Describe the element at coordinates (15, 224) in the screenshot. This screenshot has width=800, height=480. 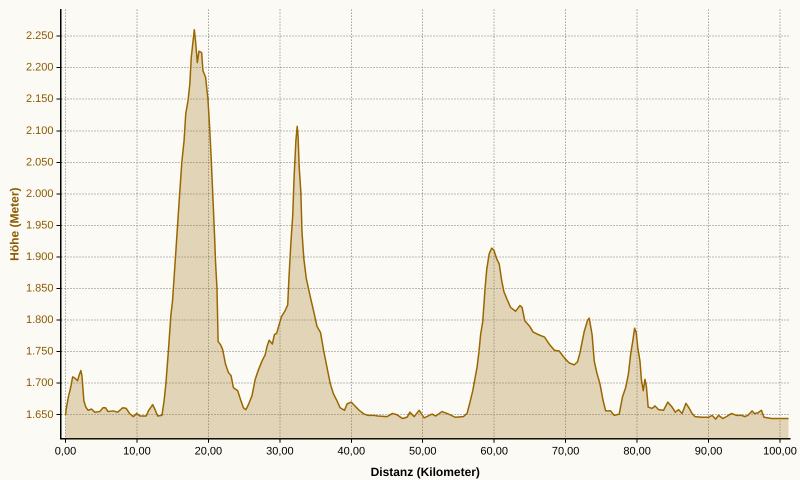
I see `y-axis-title: Höhe (Meter)` at that location.